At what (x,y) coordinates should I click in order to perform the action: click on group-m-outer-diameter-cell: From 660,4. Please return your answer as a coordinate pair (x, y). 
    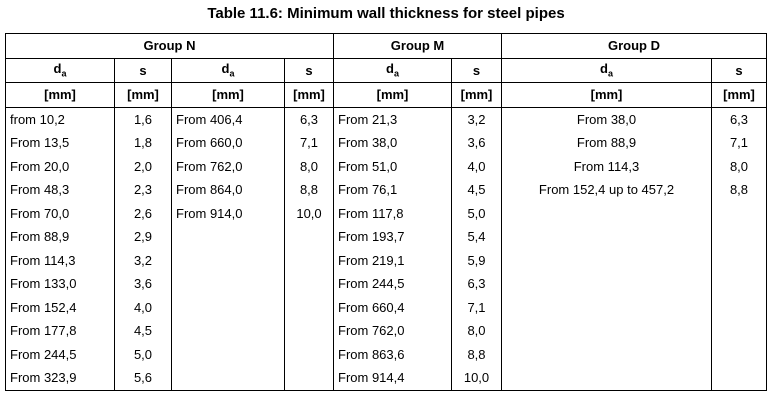
    Looking at the image, I should click on (392, 307).